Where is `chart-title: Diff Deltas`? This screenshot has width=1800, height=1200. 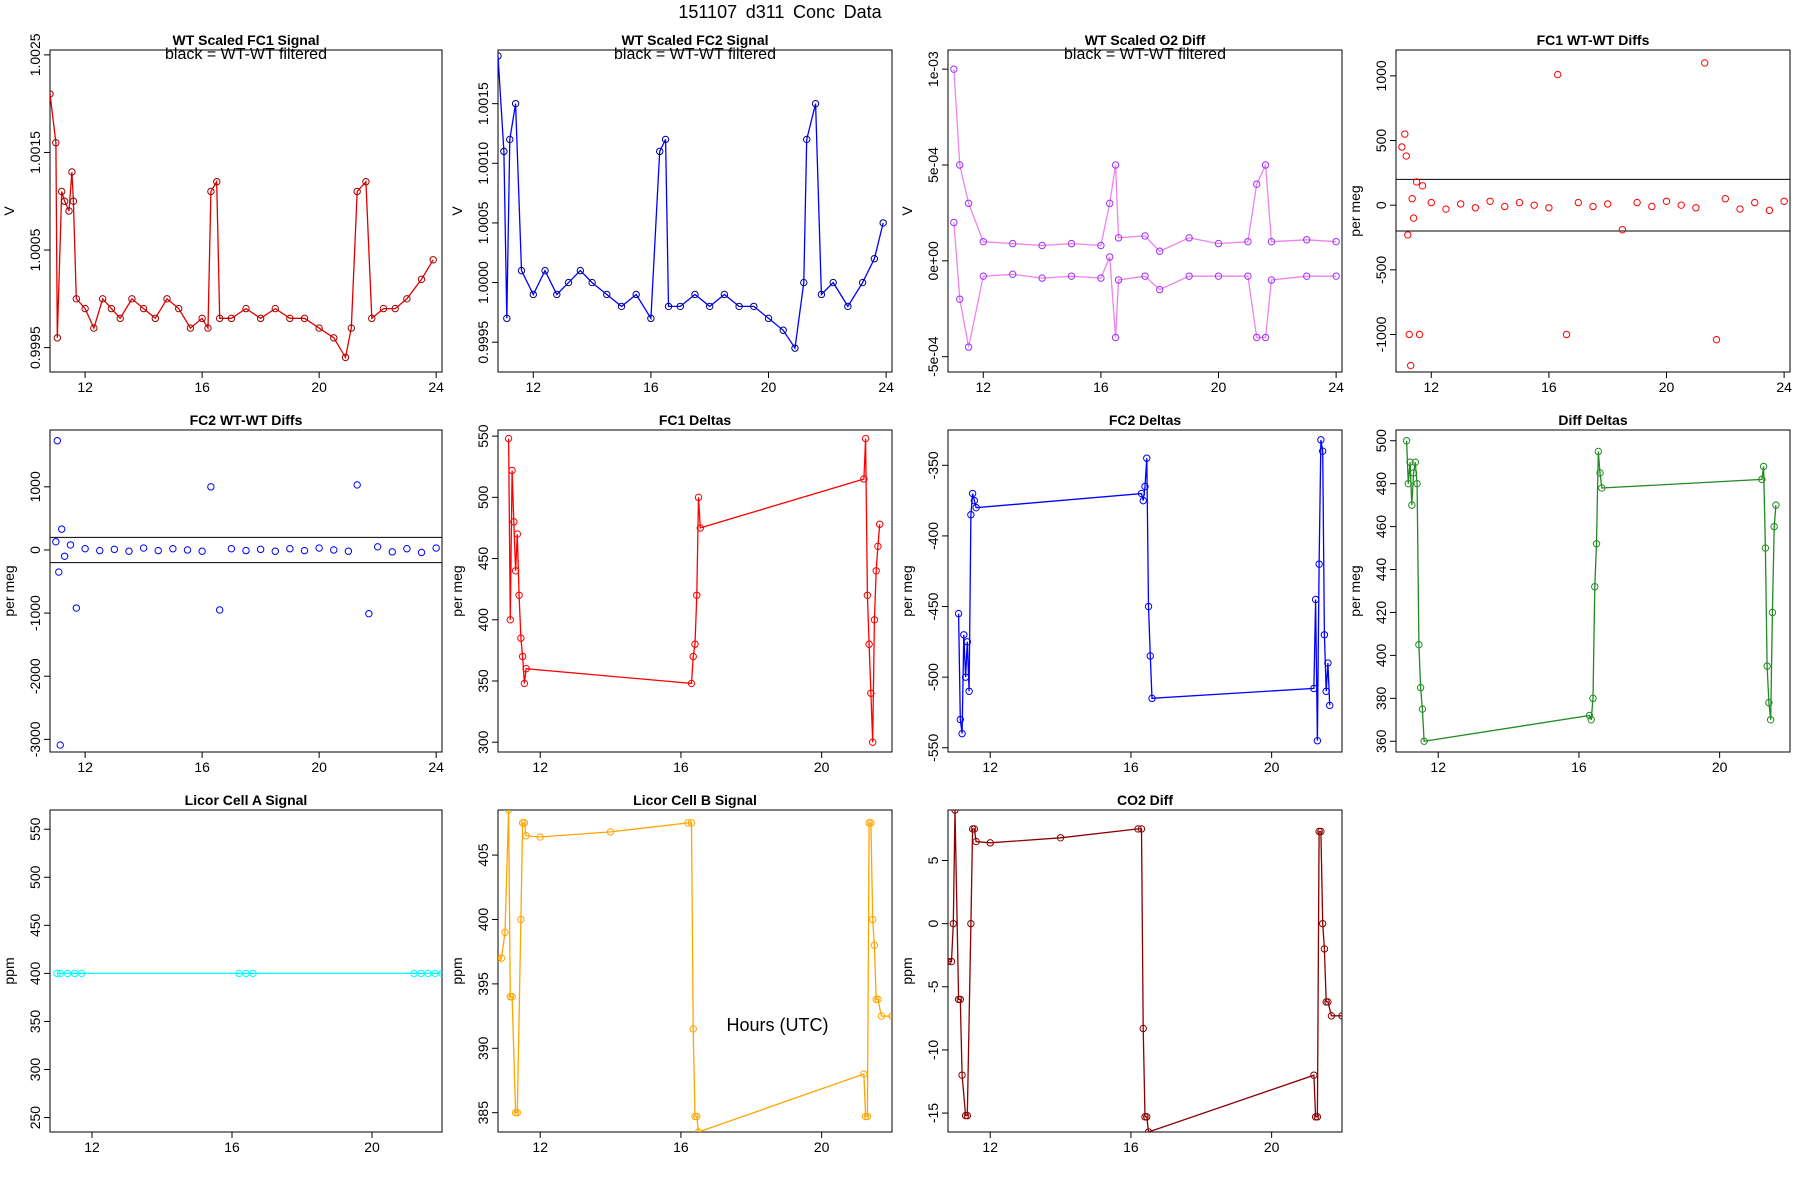
chart-title: Diff Deltas is located at coordinates (1592, 420).